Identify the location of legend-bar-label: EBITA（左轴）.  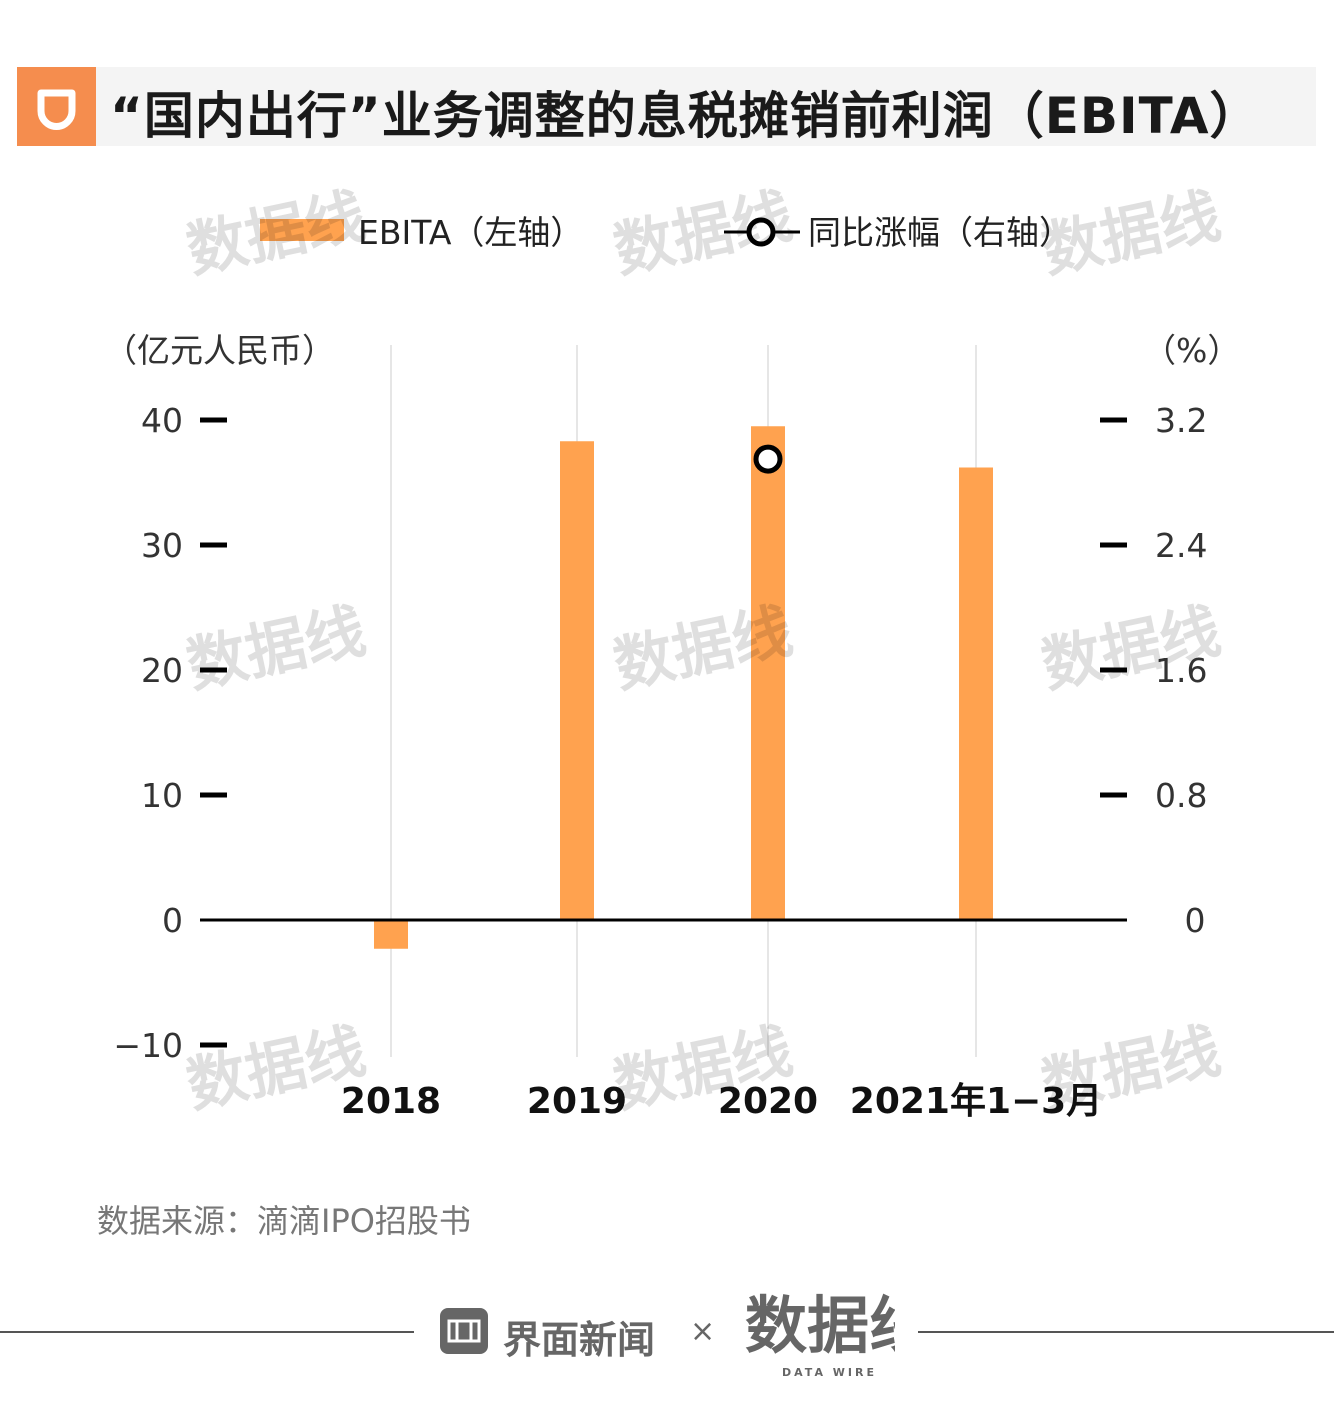
(471, 232).